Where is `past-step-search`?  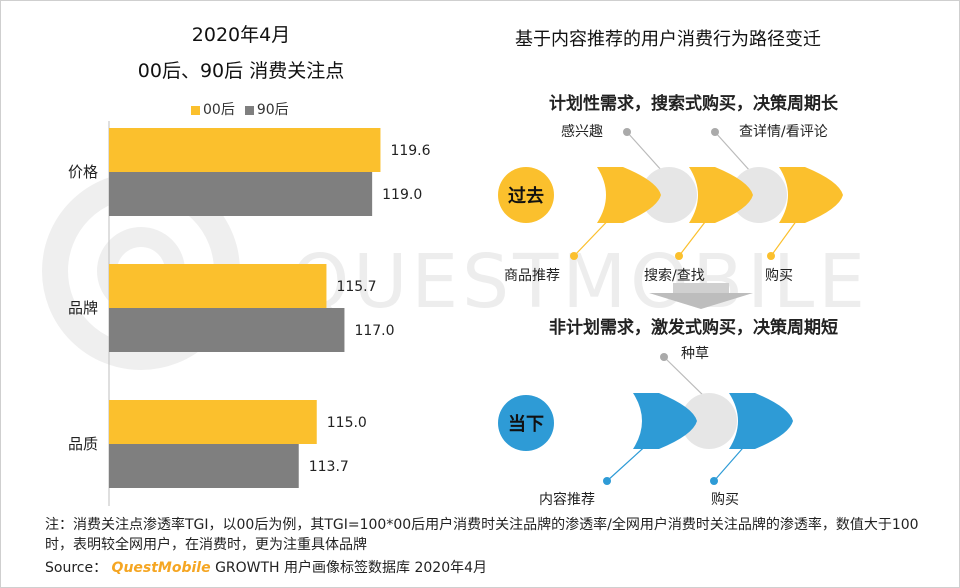
past-step-search is located at coordinates (721, 195).